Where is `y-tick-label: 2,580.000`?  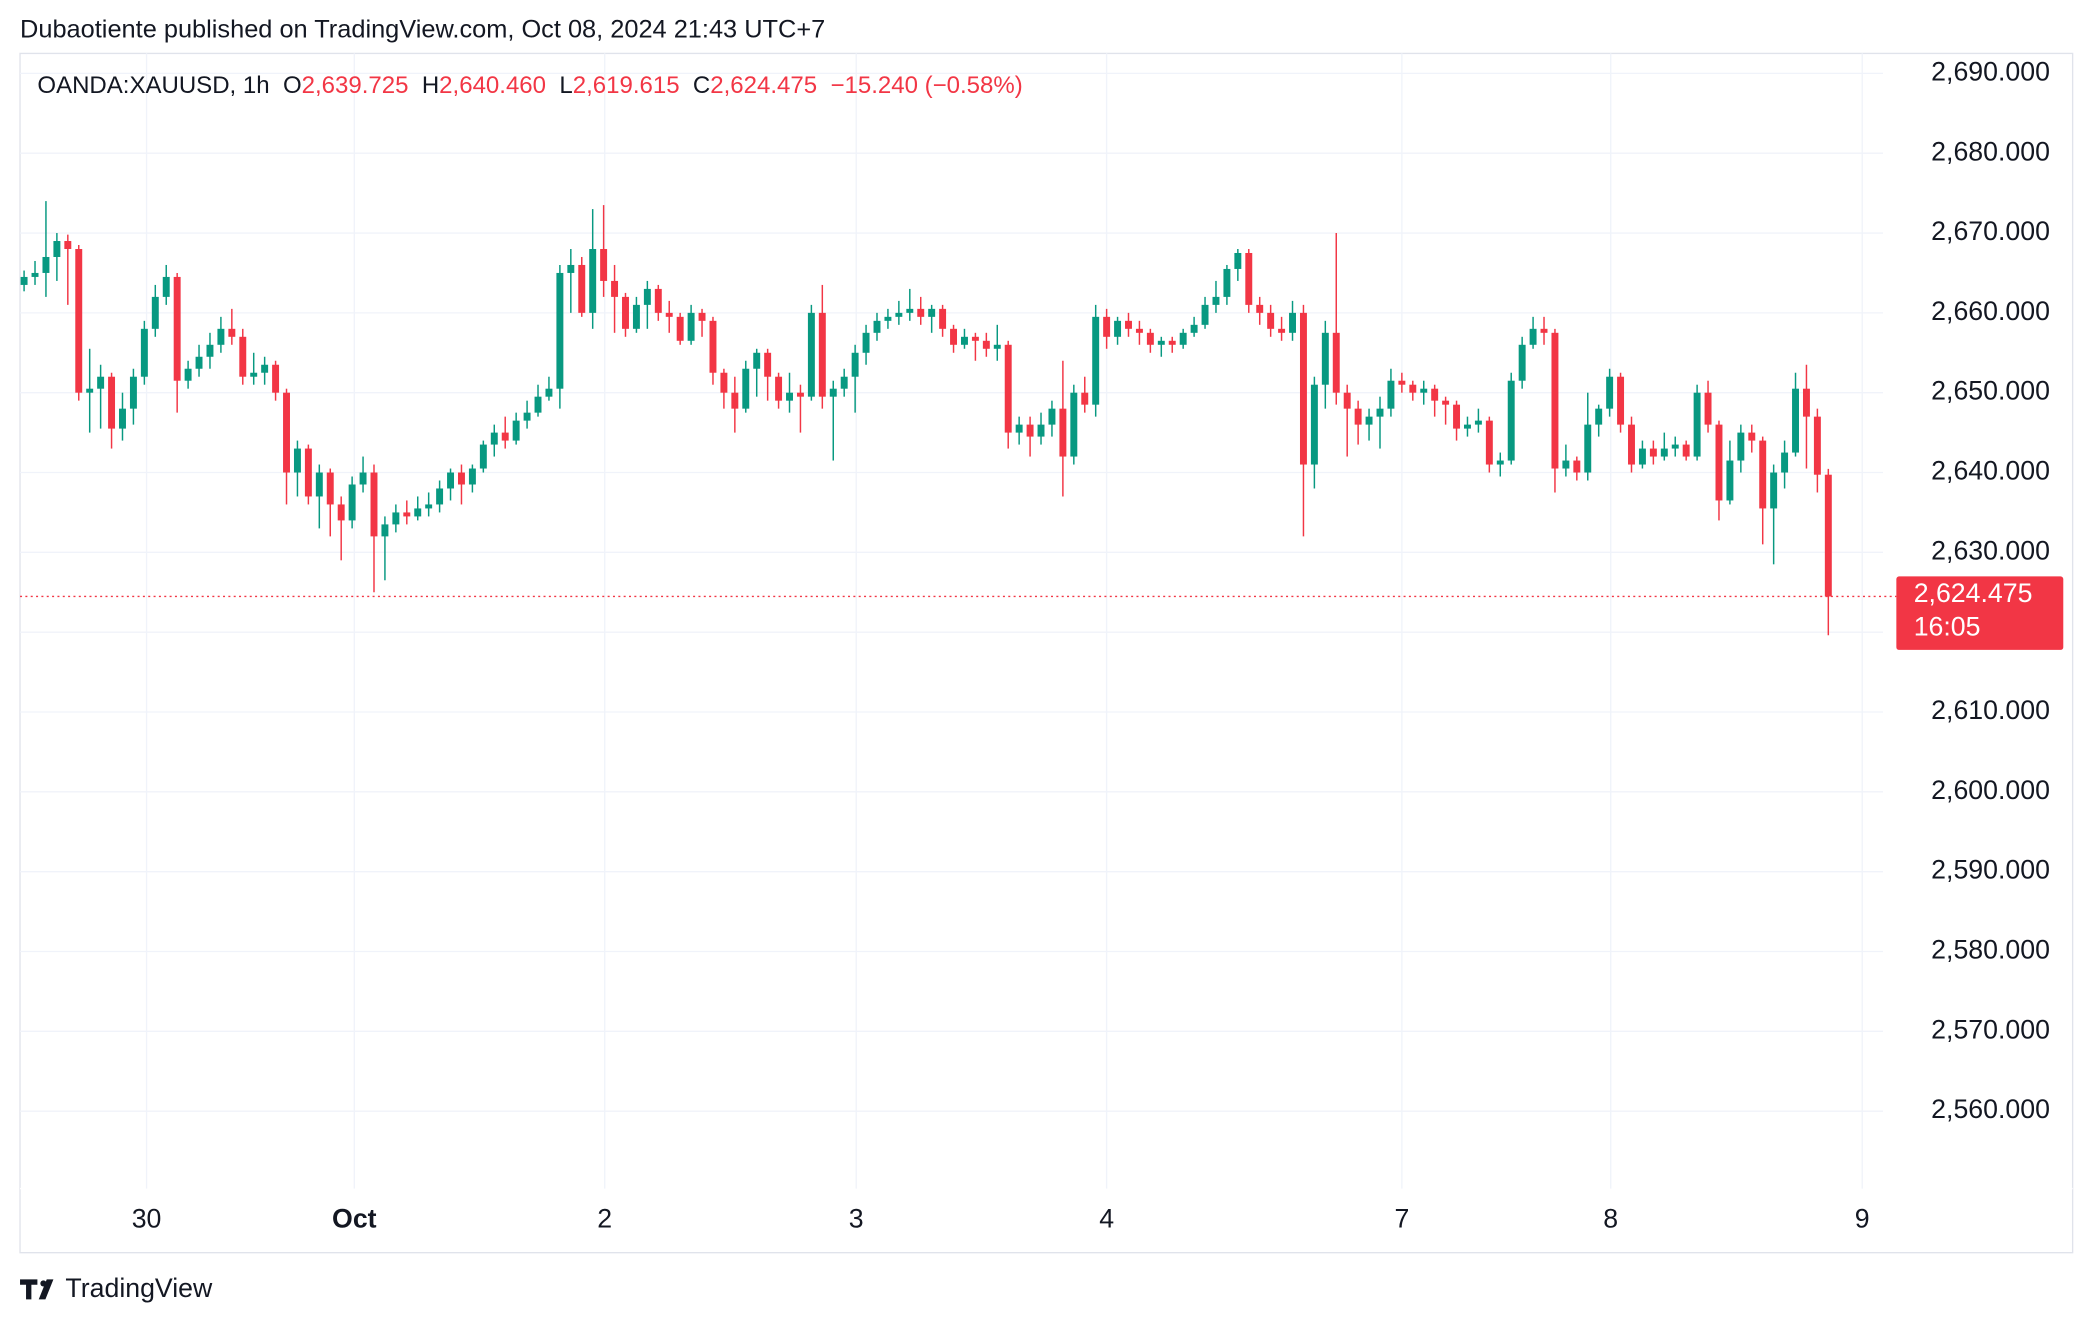
y-tick-label: 2,580.000 is located at coordinates (1990, 950).